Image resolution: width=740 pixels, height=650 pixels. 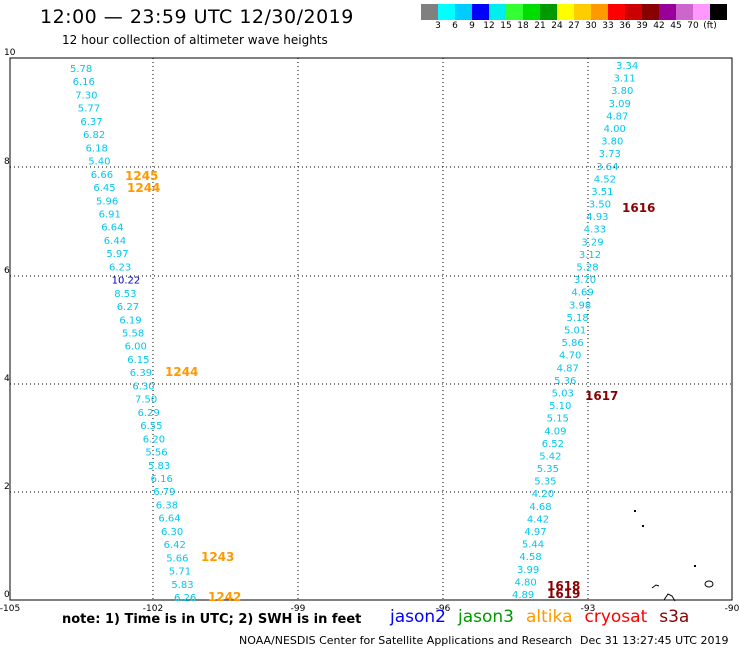 What do you see at coordinates (298, 609) in the screenshot?
I see `x-tick-label: -99` at bounding box center [298, 609].